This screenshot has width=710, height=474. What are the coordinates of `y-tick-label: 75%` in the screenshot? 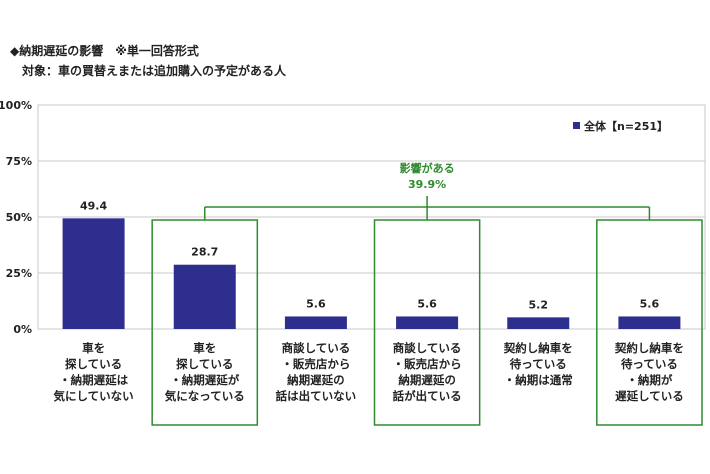 It's located at (19, 161).